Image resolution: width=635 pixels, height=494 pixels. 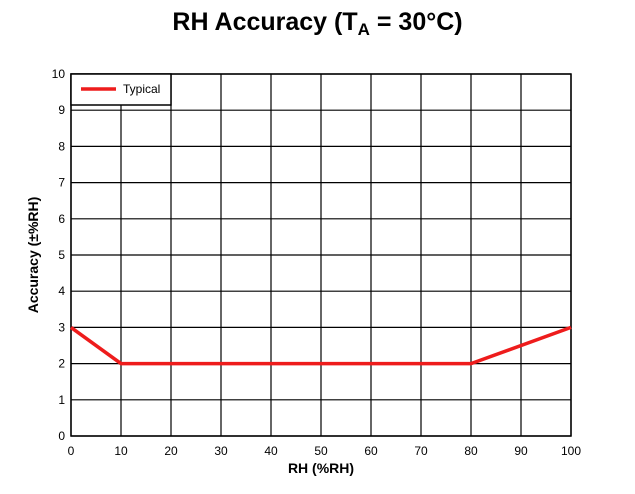 What do you see at coordinates (61, 436) in the screenshot?
I see `y-tick-label: 0` at bounding box center [61, 436].